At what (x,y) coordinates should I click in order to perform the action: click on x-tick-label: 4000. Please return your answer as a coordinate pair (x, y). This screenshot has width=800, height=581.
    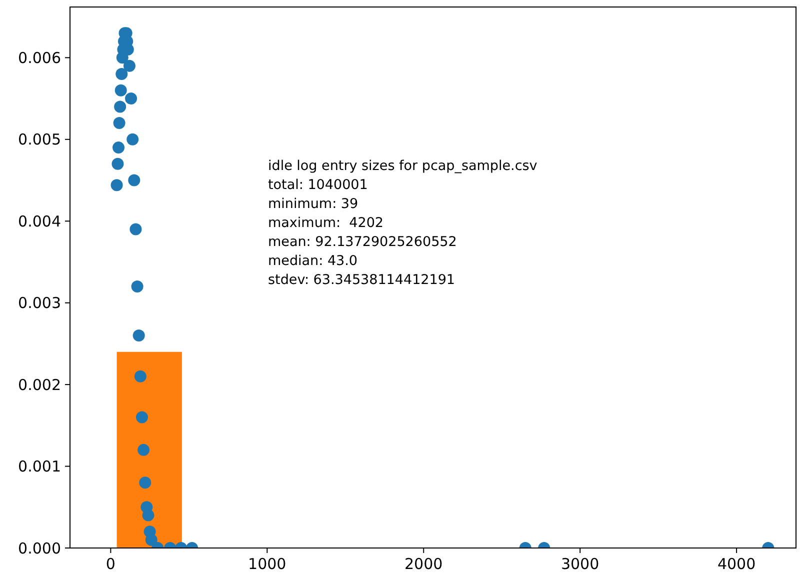
    Looking at the image, I should click on (736, 564).